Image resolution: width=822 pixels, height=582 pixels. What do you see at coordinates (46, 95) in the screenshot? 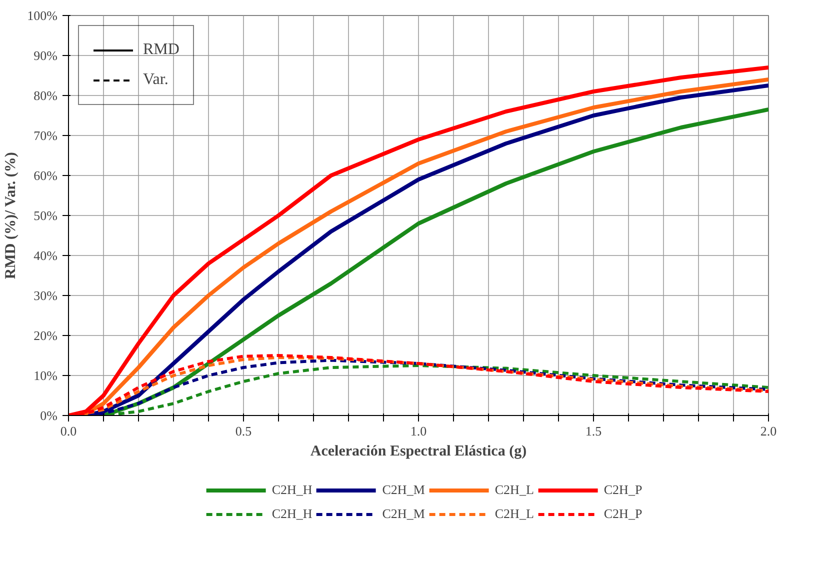
I see `y-tick-label: 80%` at bounding box center [46, 95].